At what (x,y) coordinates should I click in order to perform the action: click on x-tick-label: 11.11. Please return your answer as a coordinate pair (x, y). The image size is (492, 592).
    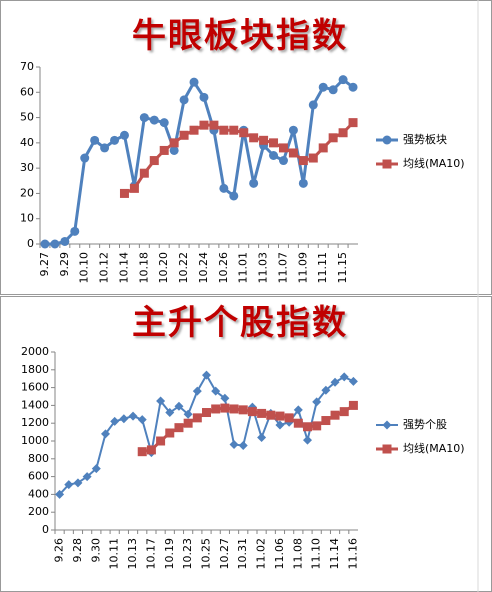
    Looking at the image, I should click on (322, 268).